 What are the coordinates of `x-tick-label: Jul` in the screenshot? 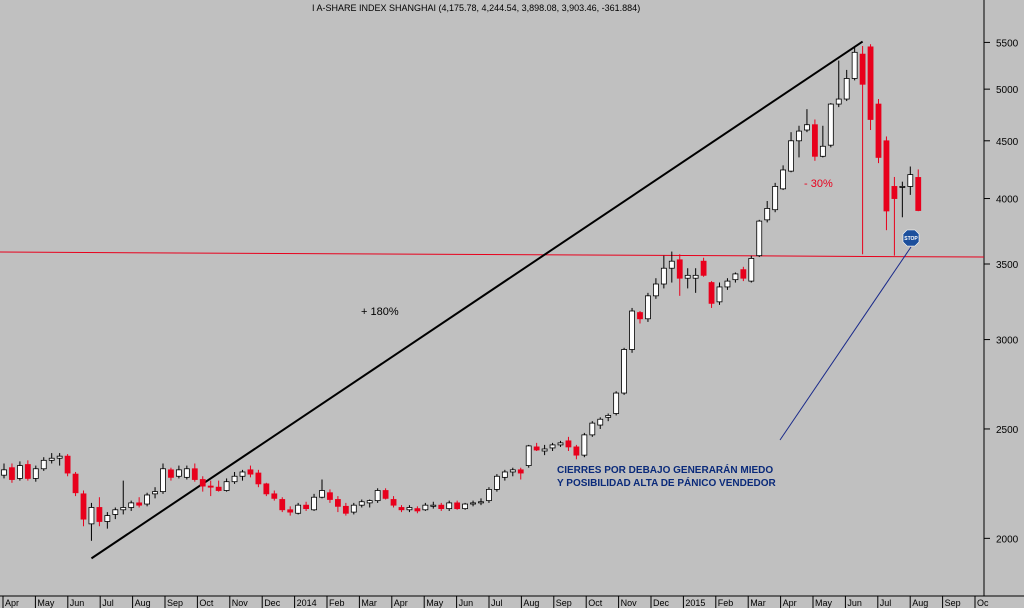 It's located at (497, 603).